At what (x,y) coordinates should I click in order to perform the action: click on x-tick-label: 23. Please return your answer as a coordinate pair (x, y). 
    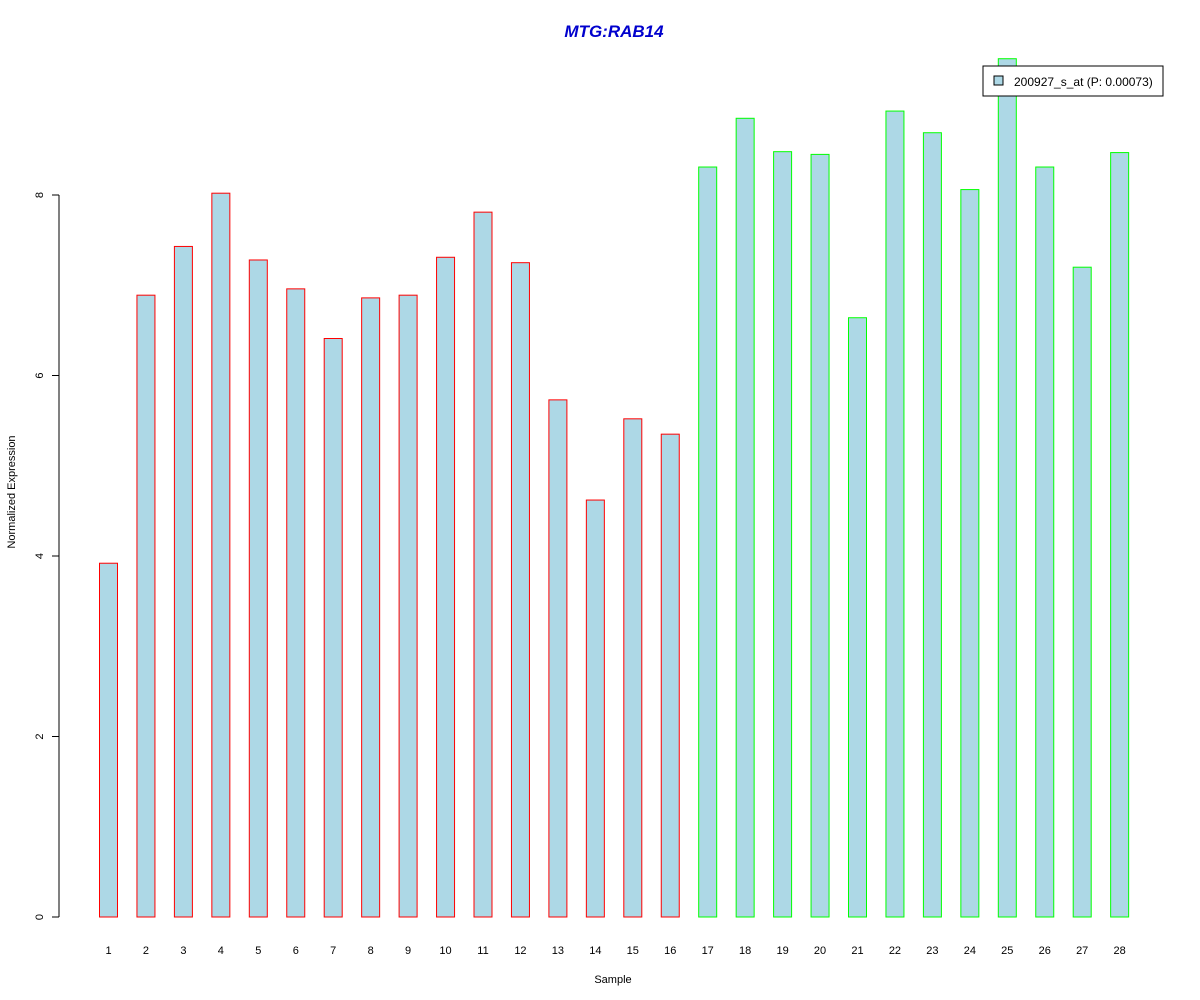
    Looking at the image, I should click on (932, 951).